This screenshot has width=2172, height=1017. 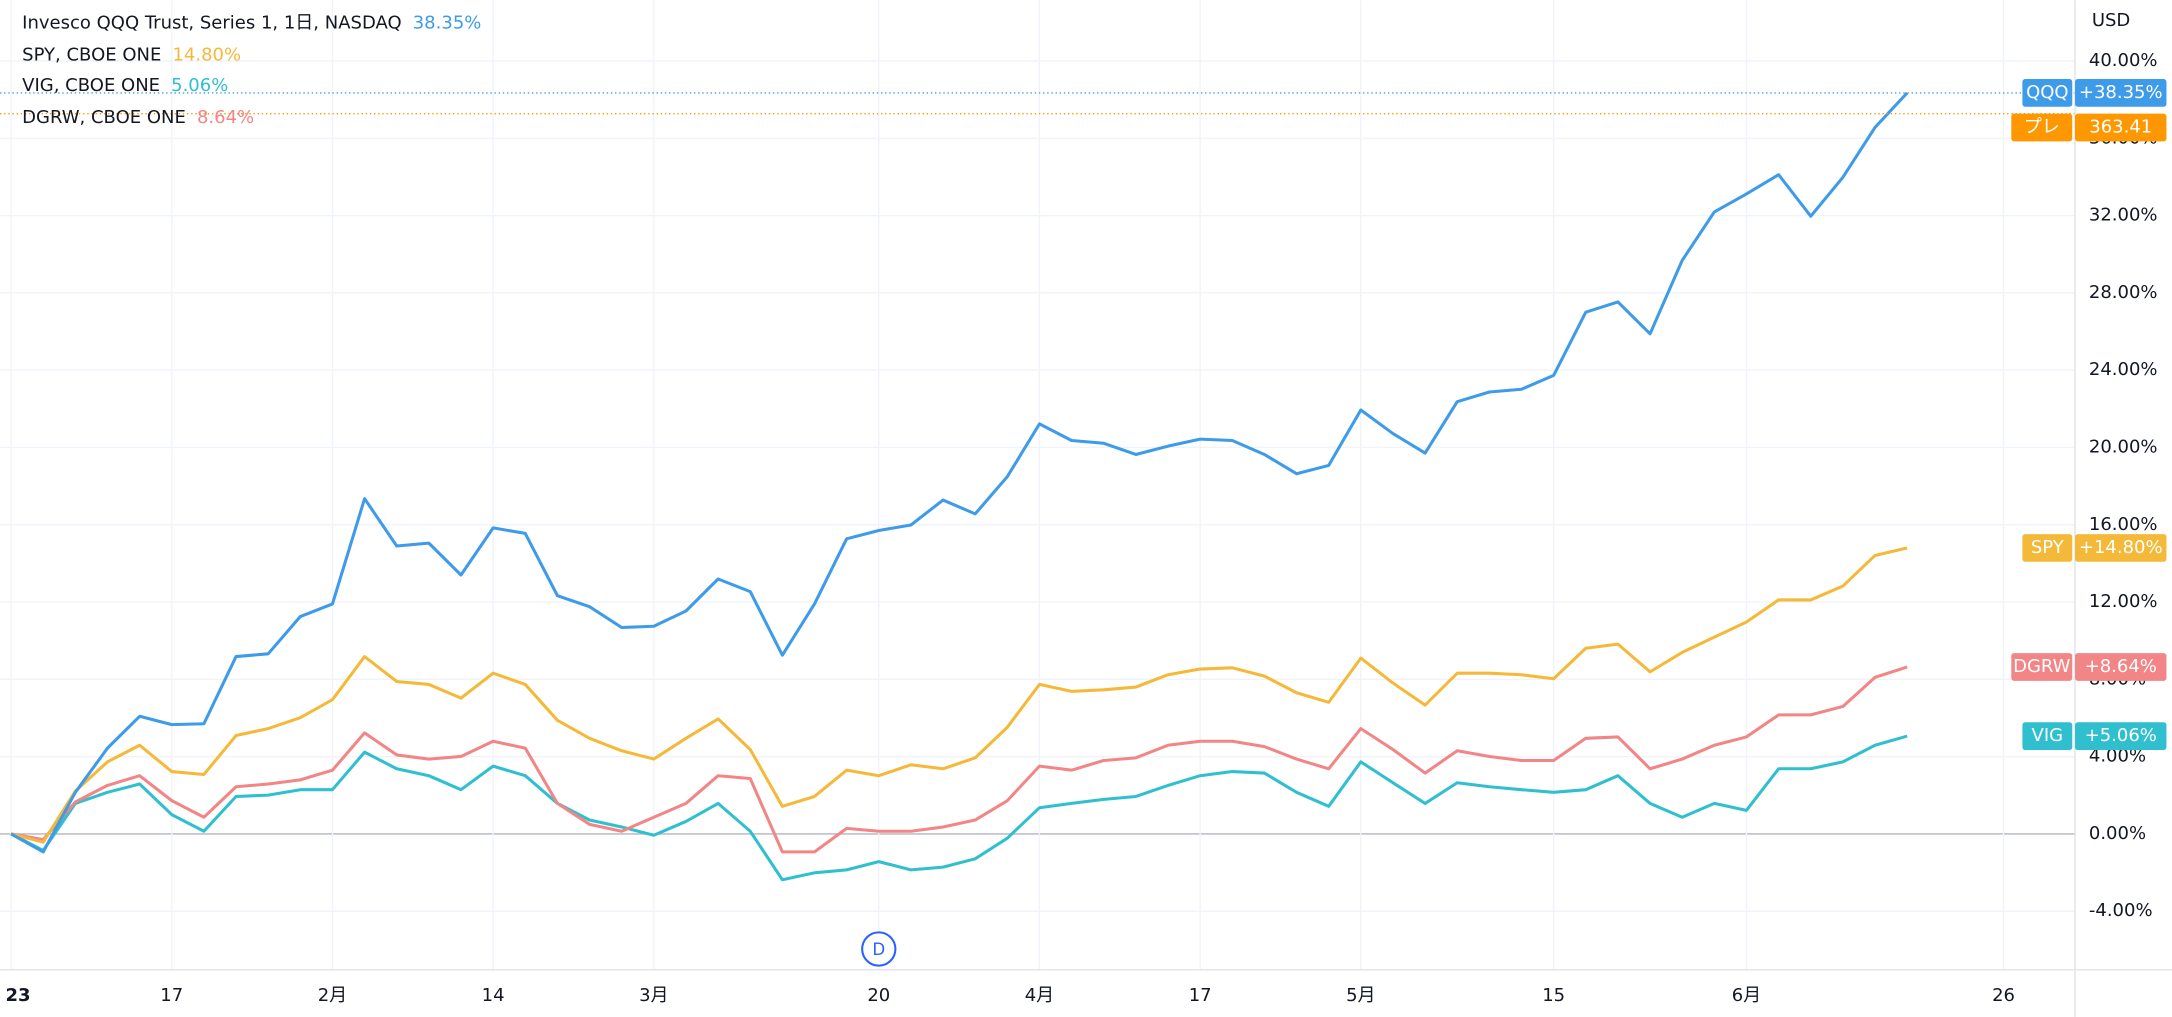 I want to click on x-tick-label: 23, so click(x=18, y=995).